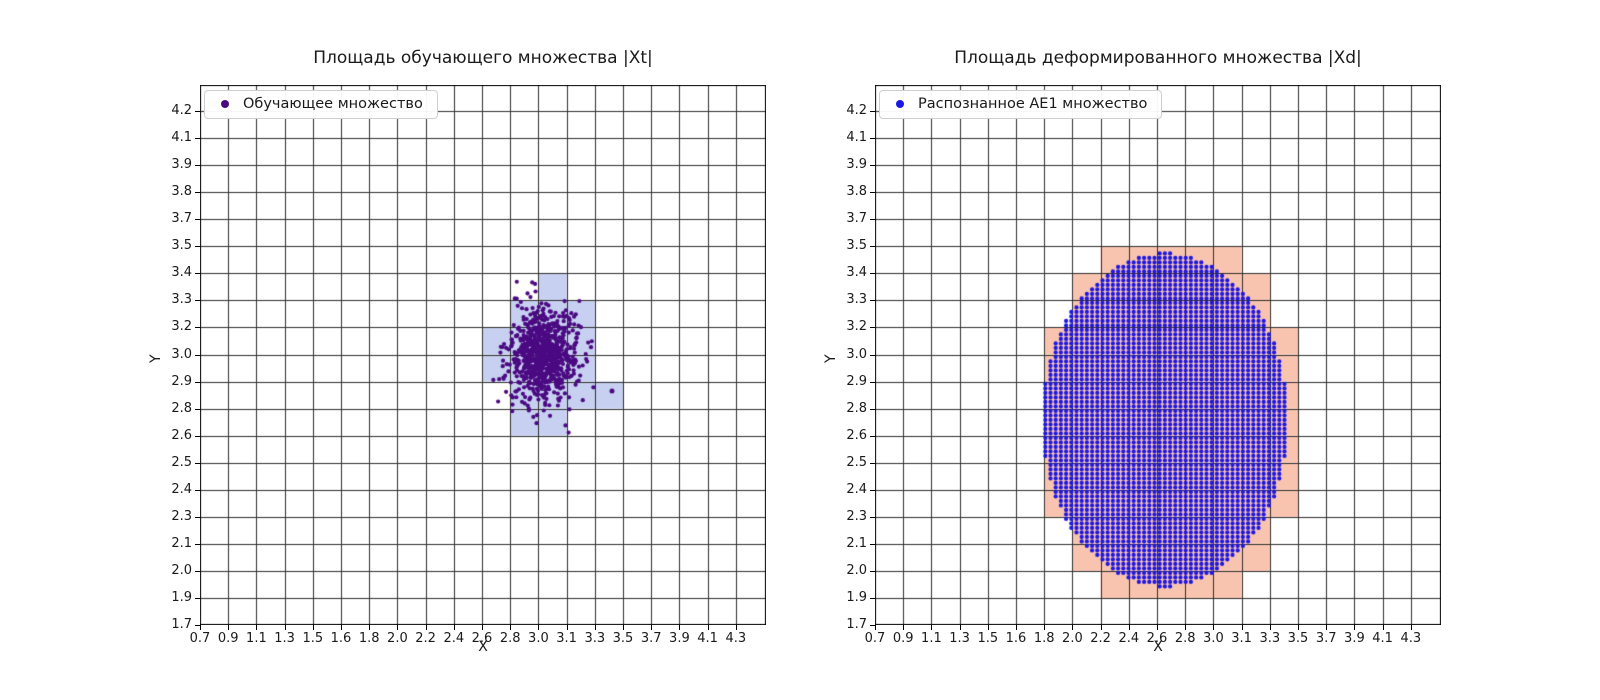 The image size is (1600, 700). I want to click on y-tick-label: 2.5, so click(856, 462).